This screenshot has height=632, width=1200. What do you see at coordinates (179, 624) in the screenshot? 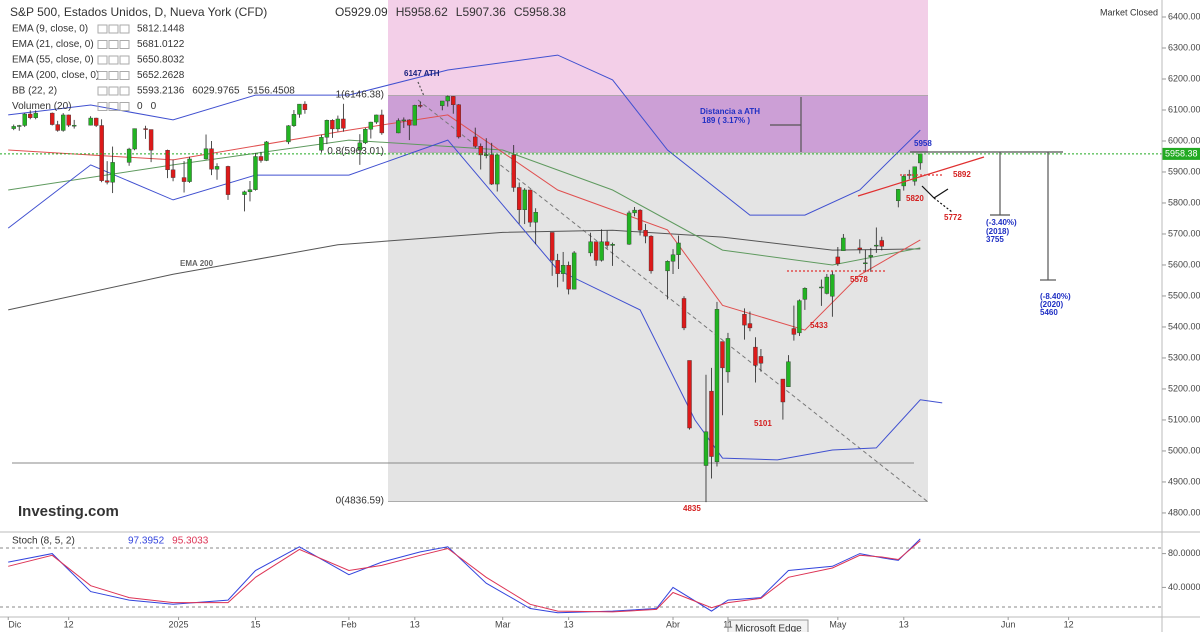
I see `x-tick-label: 2025` at bounding box center [179, 624].